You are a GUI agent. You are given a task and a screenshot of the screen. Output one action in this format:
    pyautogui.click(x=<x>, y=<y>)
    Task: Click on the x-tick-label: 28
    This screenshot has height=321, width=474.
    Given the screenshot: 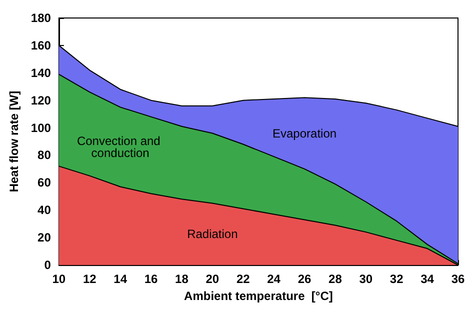 What is the action you would take?
    pyautogui.click(x=335, y=279)
    